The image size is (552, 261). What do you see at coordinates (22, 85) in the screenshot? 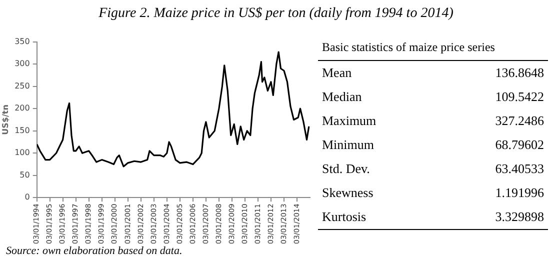
I see `y-tick-label: 250` at bounding box center [22, 85].